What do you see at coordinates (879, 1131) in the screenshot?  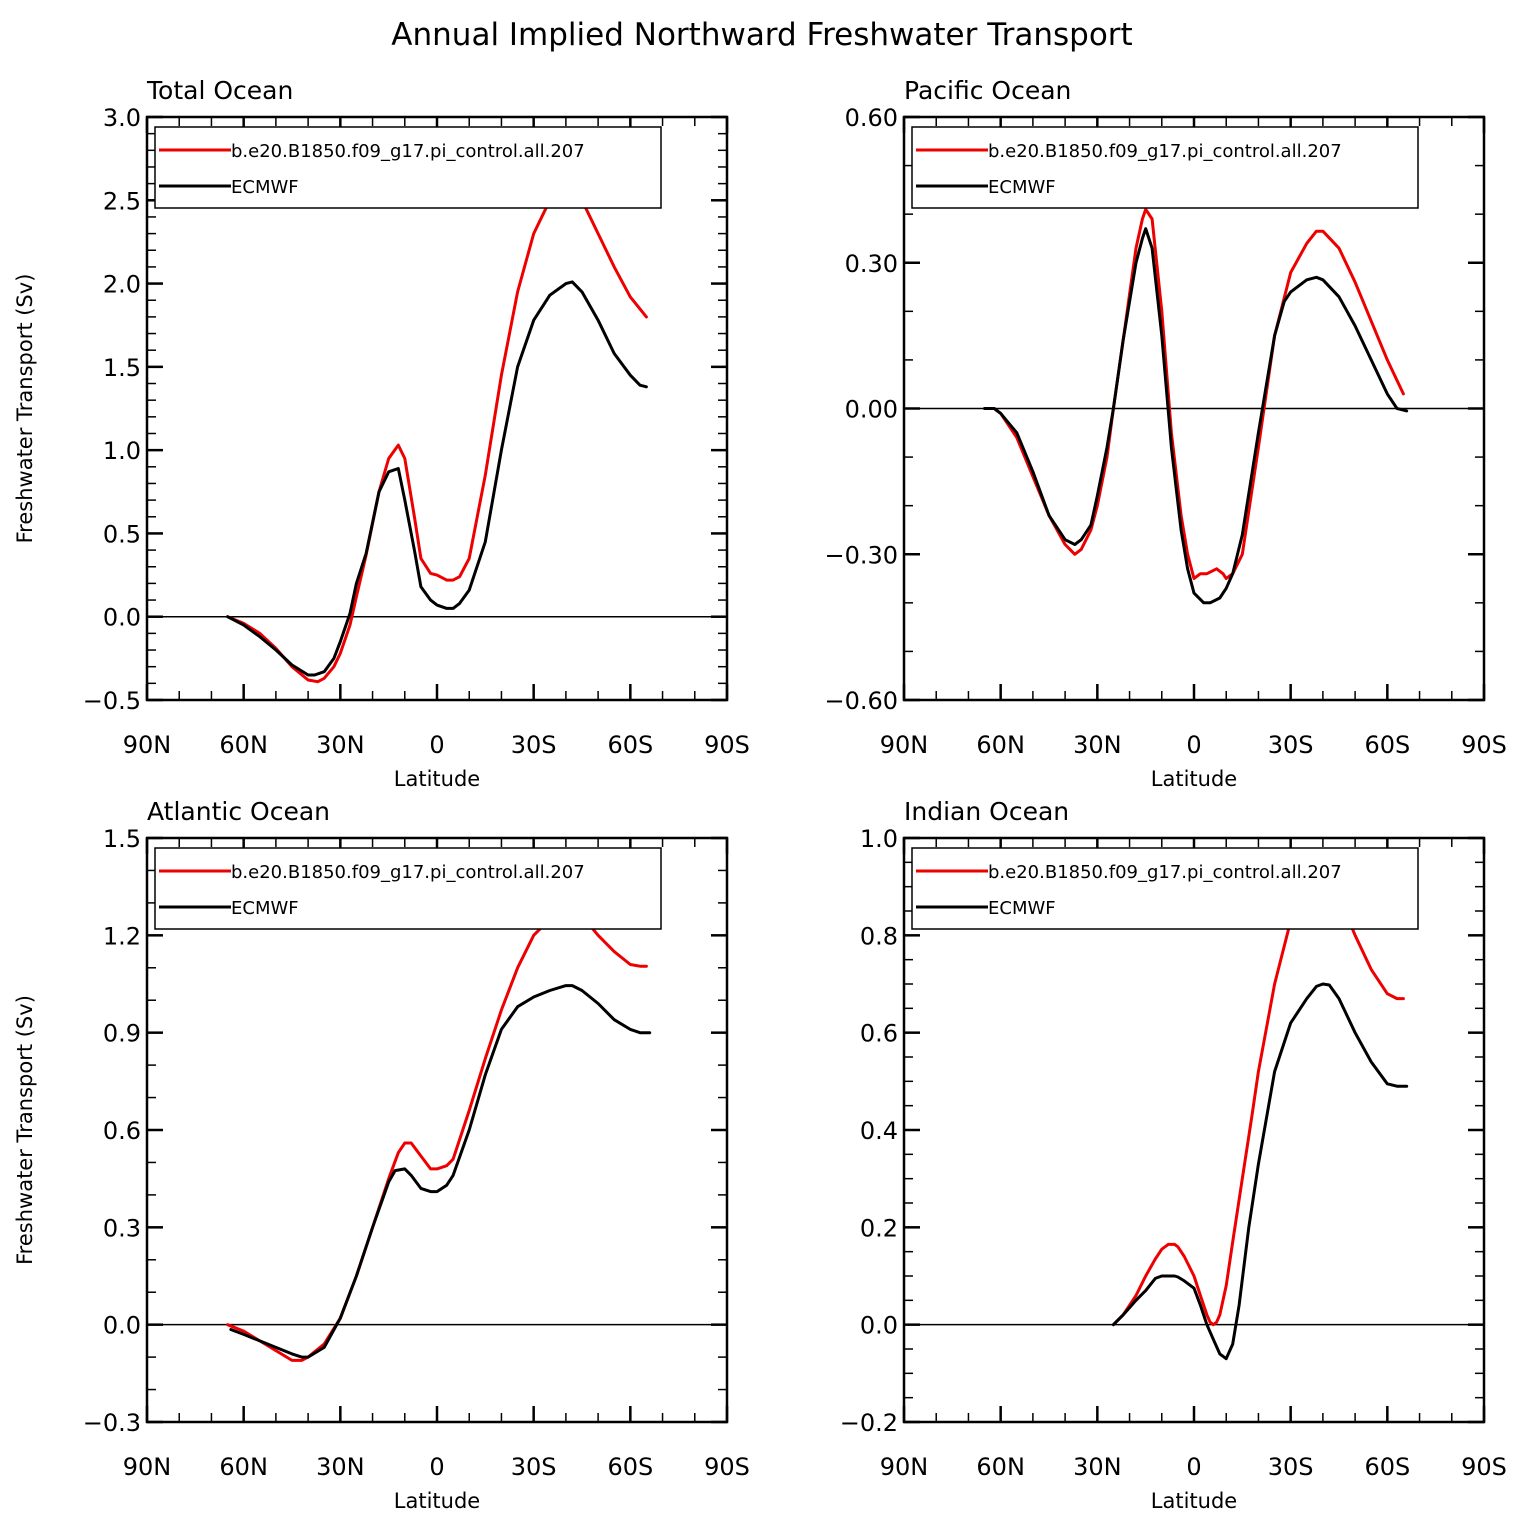 I see `y-tick-label: 0.4` at bounding box center [879, 1131].